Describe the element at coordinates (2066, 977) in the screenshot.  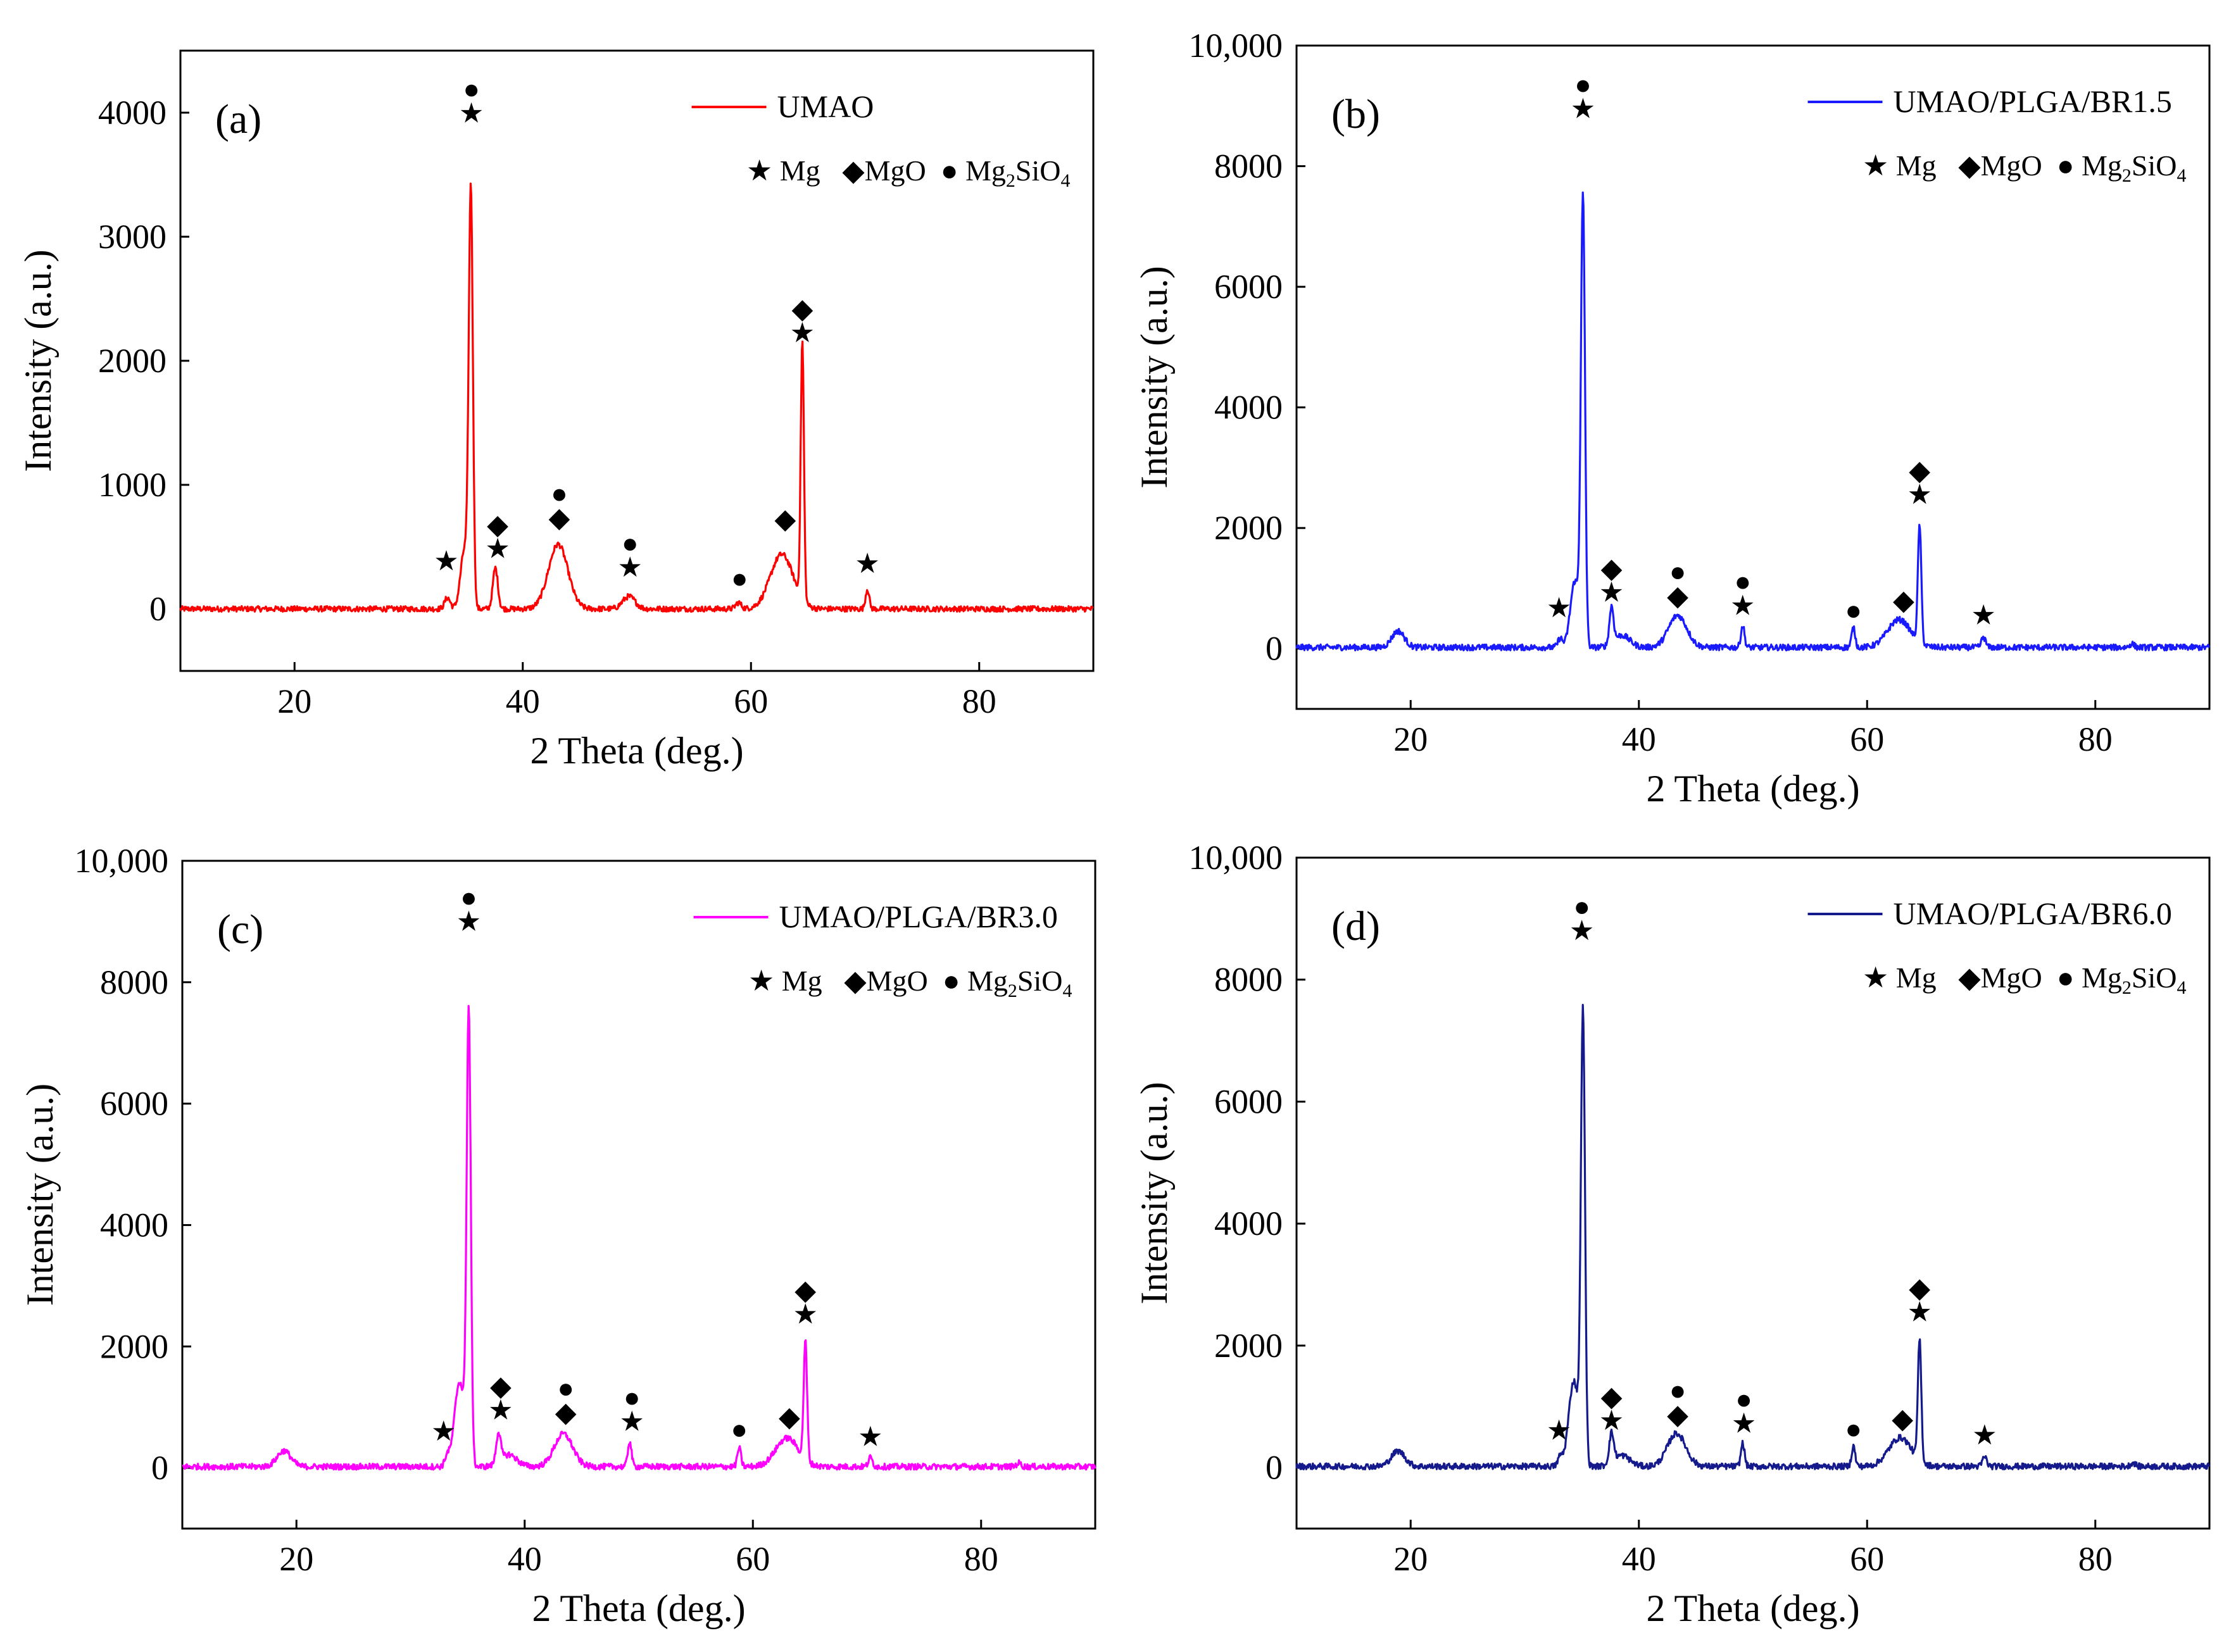
I see `sio-symbol-icon: ●` at that location.